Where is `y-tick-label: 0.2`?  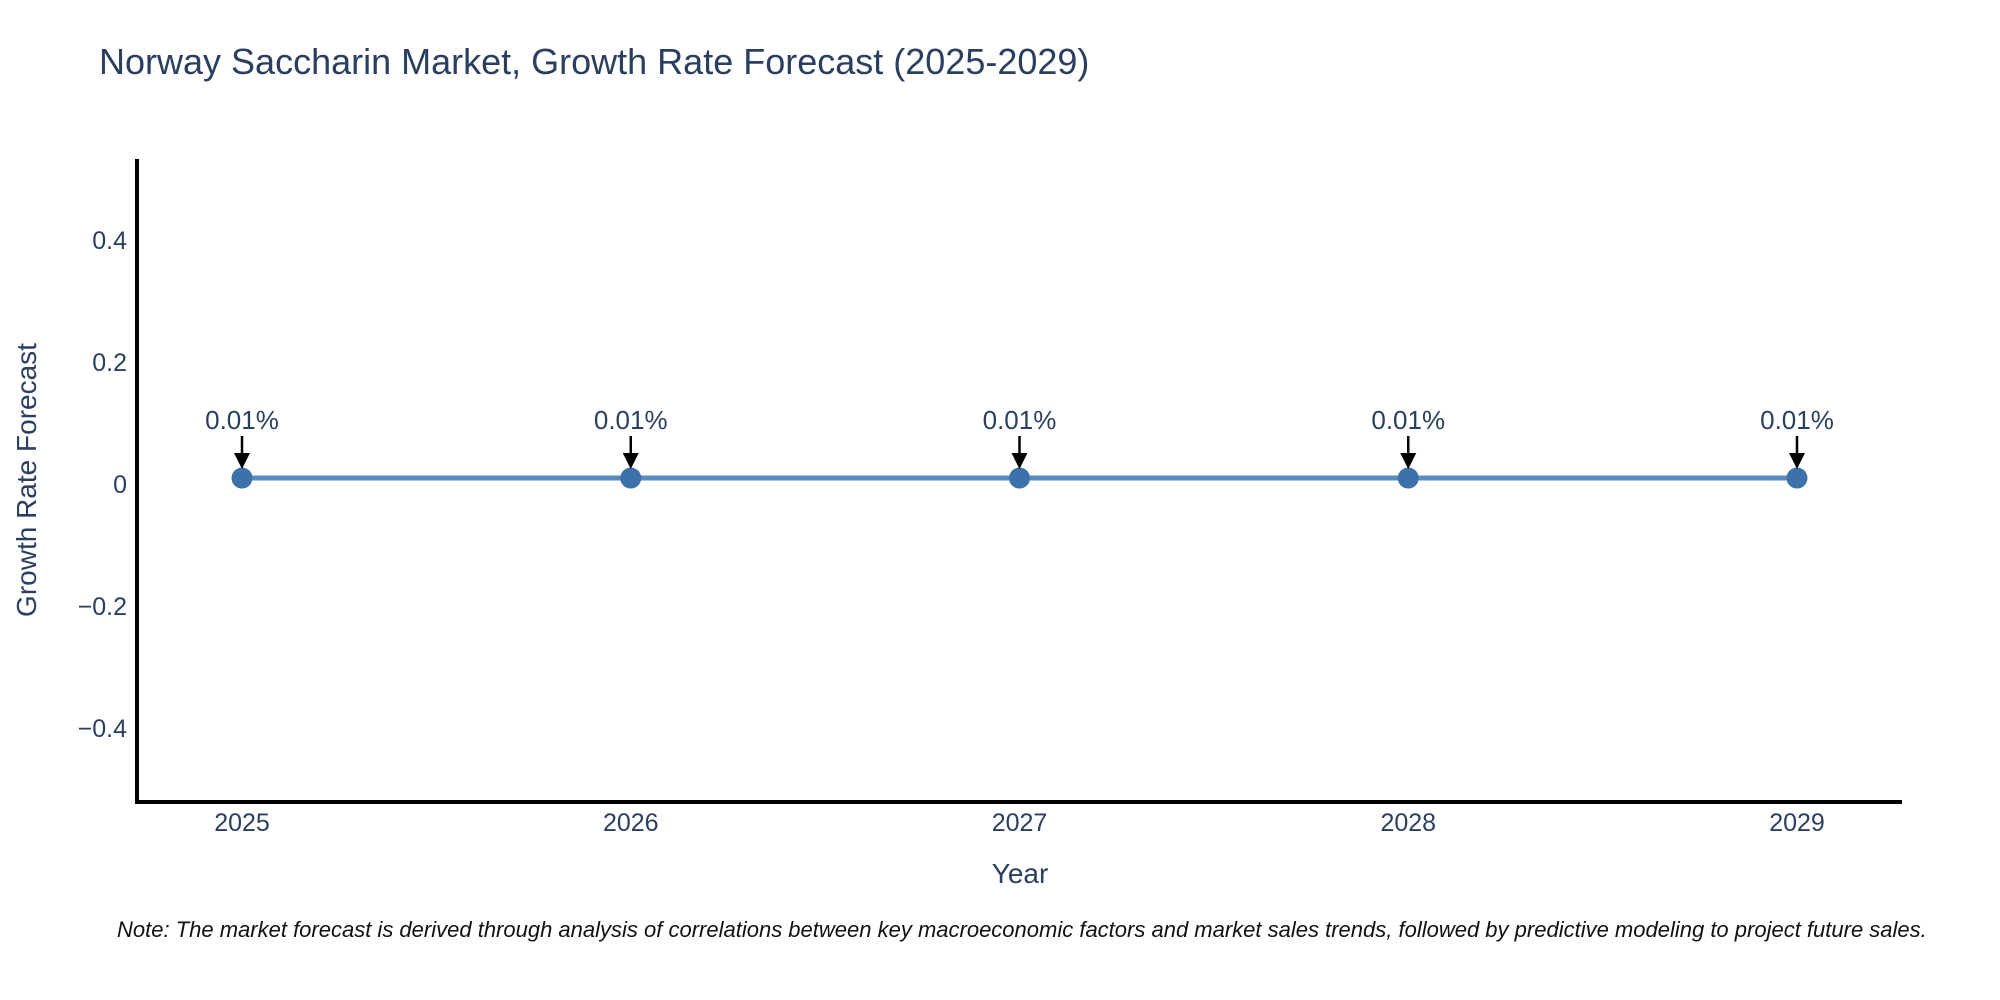 y-tick-label: 0.2 is located at coordinates (109, 363).